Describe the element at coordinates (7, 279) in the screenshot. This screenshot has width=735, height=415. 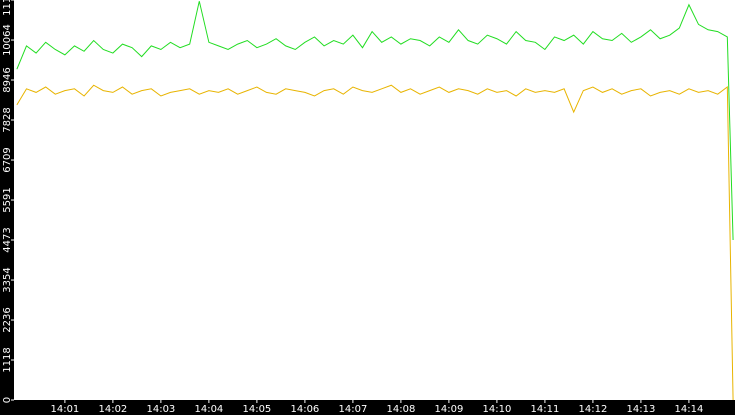
I see `y-tick-label: 3354` at that location.